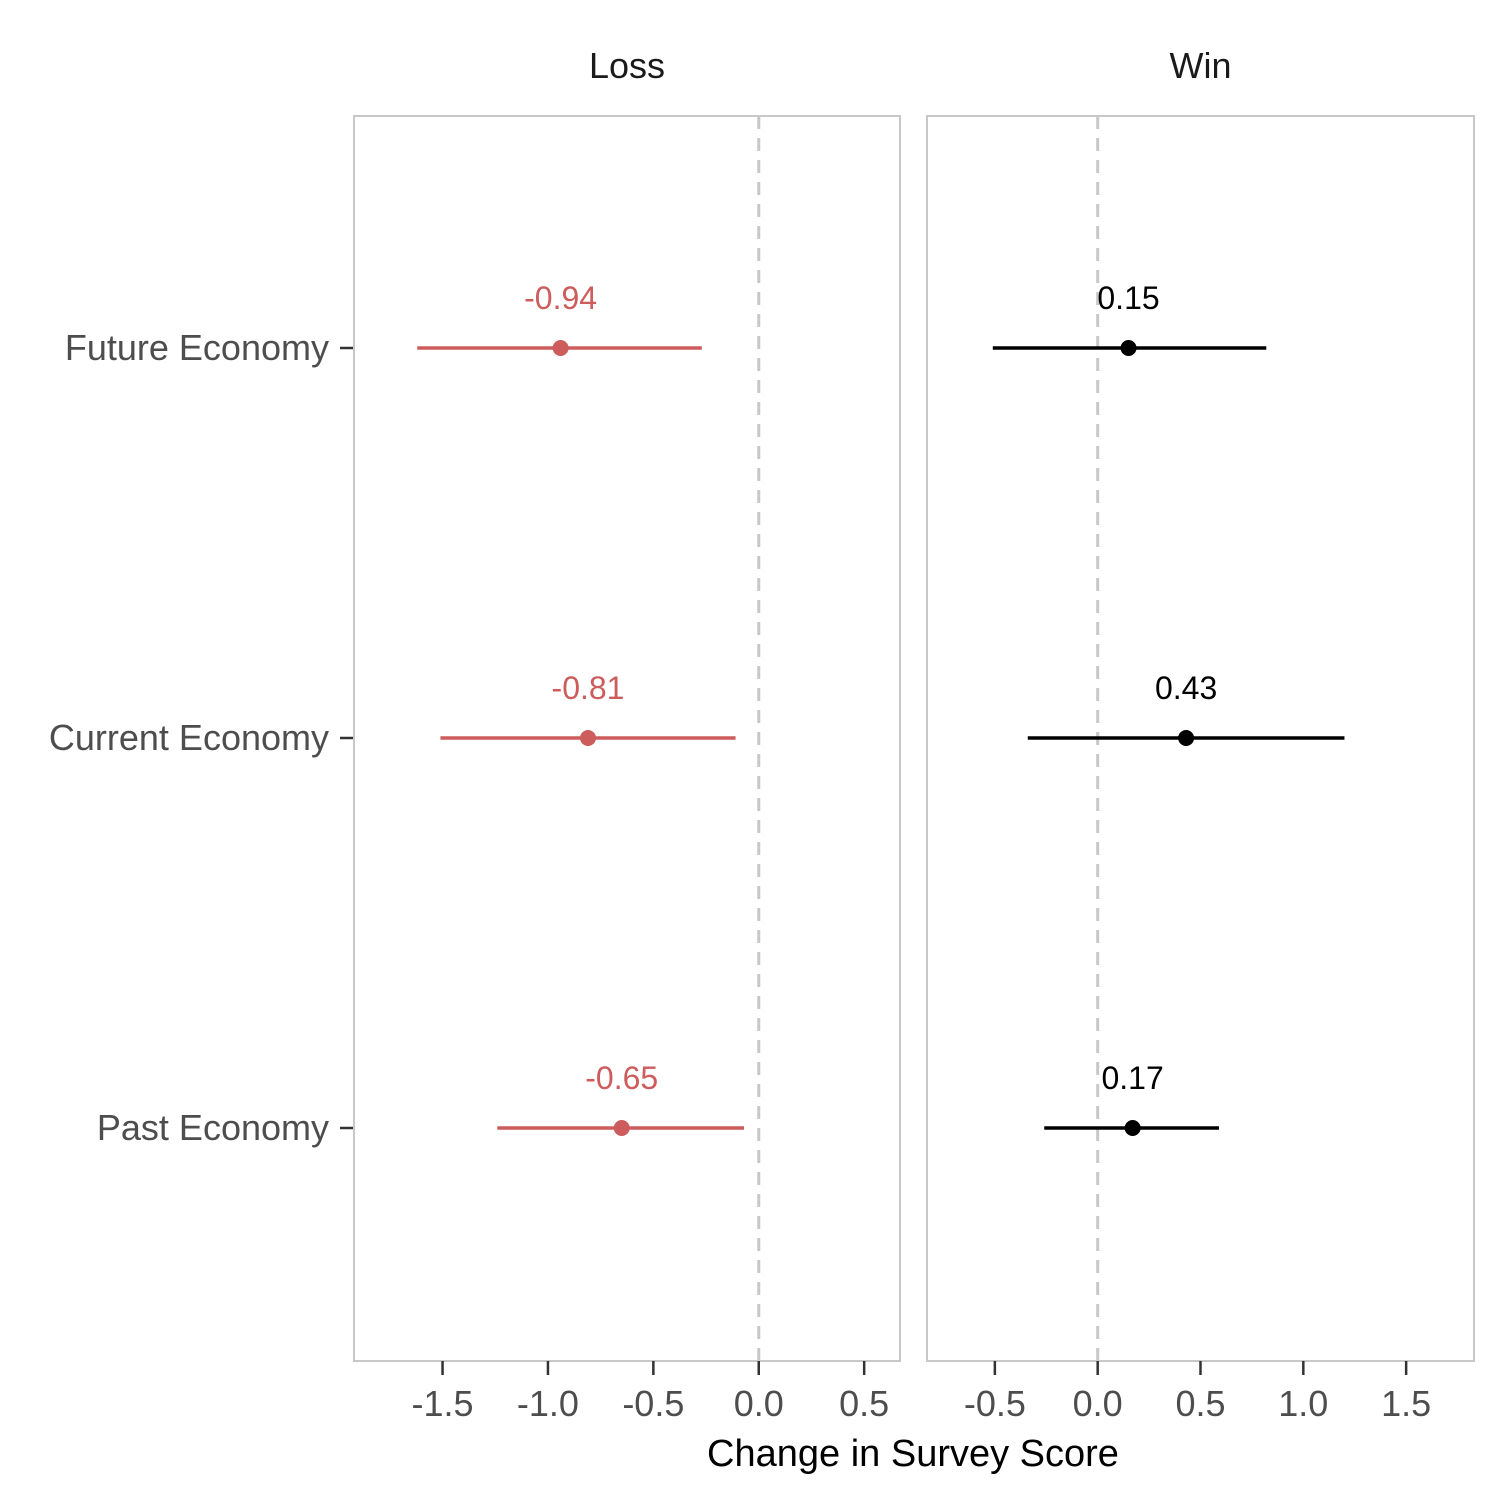  I want to click on x-axis-title: Change in Survey Score, so click(913, 1454).